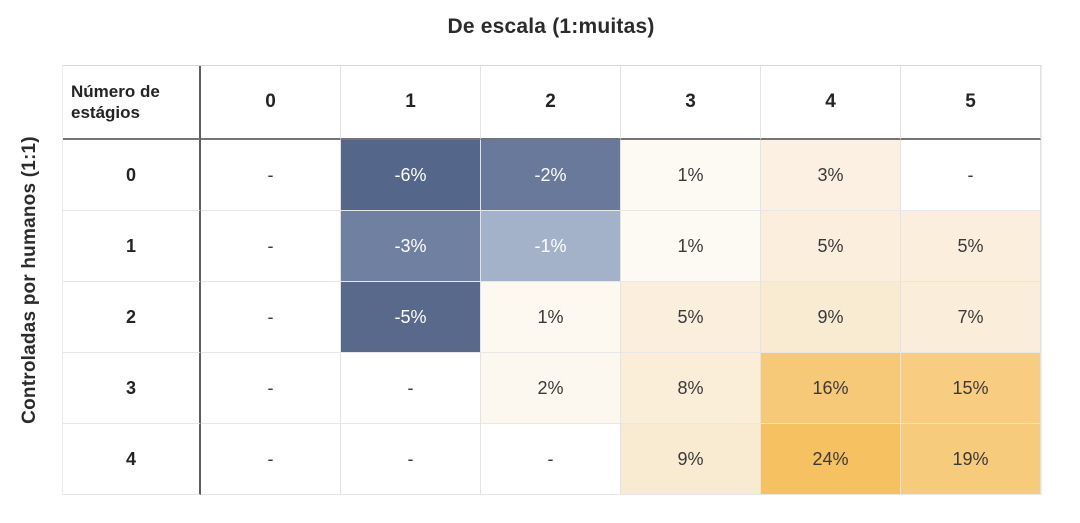  I want to click on heatmap-cell-r4-c0: -, so click(271, 459).